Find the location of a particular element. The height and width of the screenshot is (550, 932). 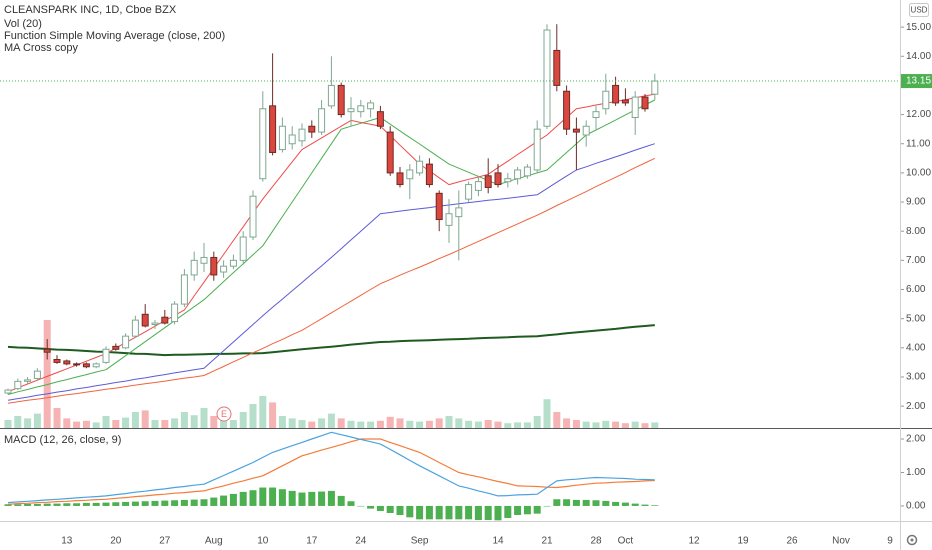

gear-center is located at coordinates (912, 540).